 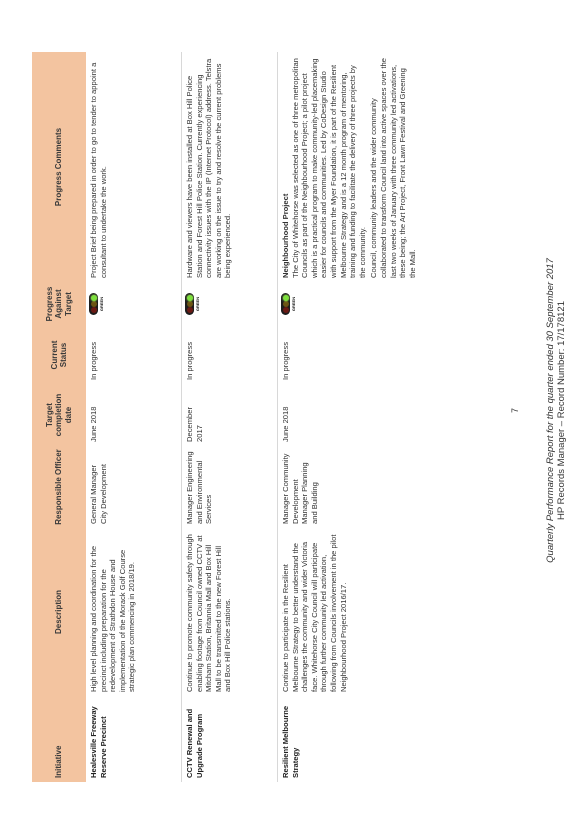 What do you see at coordinates (59, 487) in the screenshot?
I see `header-officer: Responsible Officer` at bounding box center [59, 487].